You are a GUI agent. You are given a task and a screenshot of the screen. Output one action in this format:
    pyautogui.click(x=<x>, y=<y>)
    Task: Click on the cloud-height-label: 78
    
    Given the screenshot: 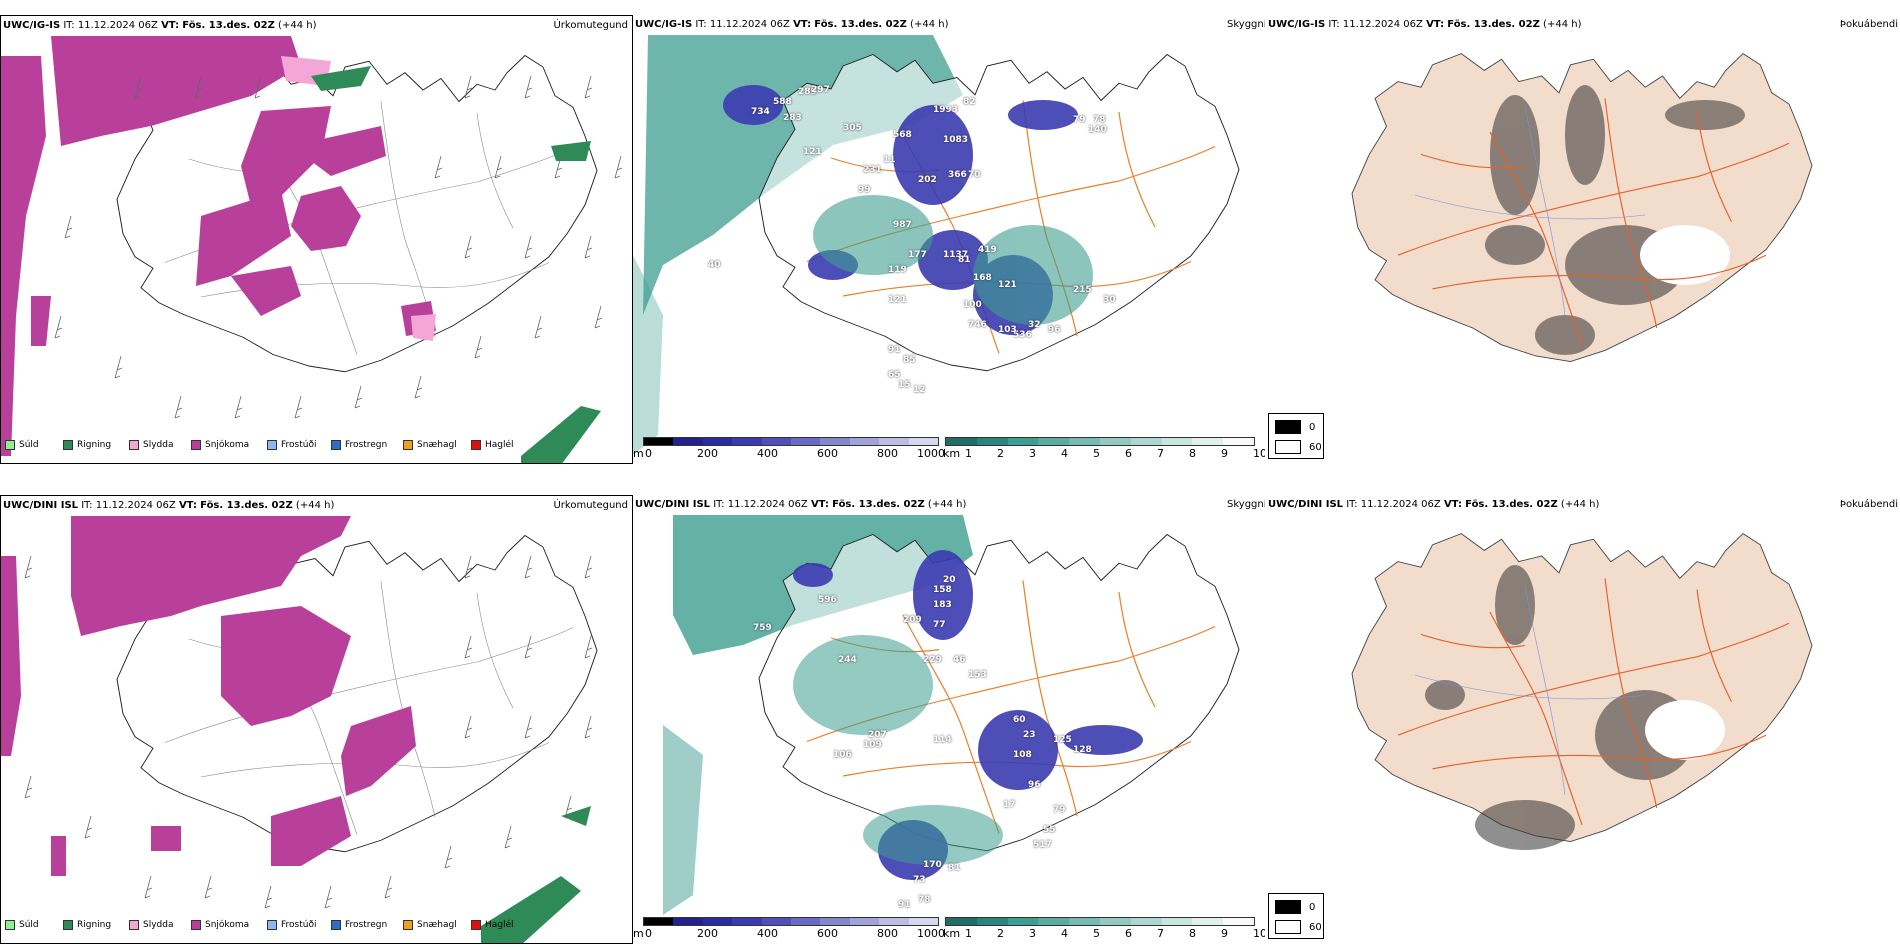 What is the action you would take?
    pyautogui.click(x=1099, y=120)
    